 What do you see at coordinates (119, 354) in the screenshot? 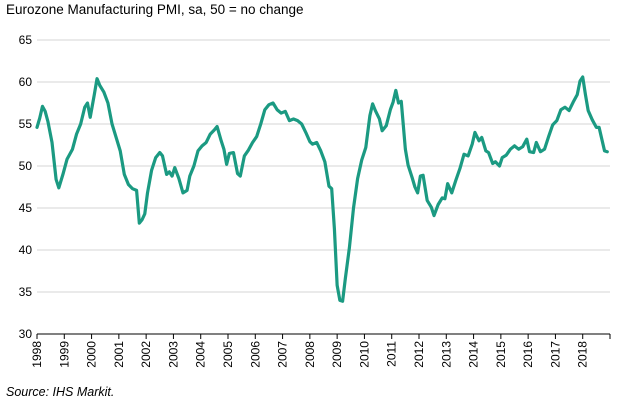
I see `x-tick-label-2001: 2001` at bounding box center [119, 354].